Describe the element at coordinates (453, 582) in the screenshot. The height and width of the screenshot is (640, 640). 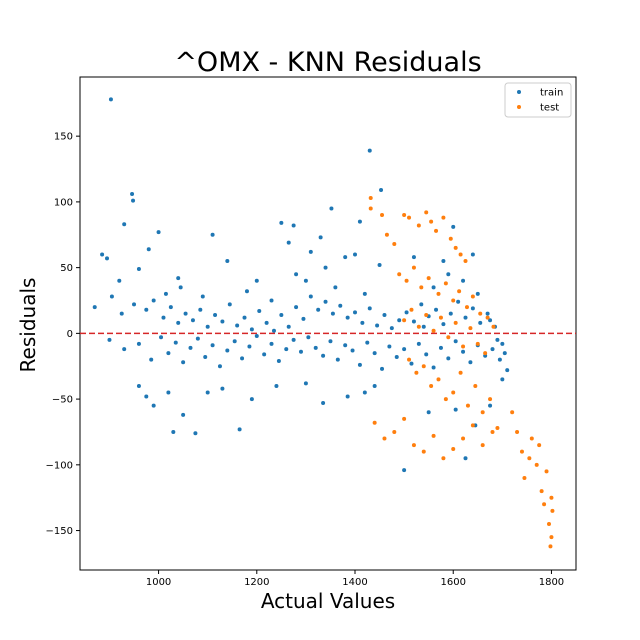
I see `x-tick-label: 1600` at that location.